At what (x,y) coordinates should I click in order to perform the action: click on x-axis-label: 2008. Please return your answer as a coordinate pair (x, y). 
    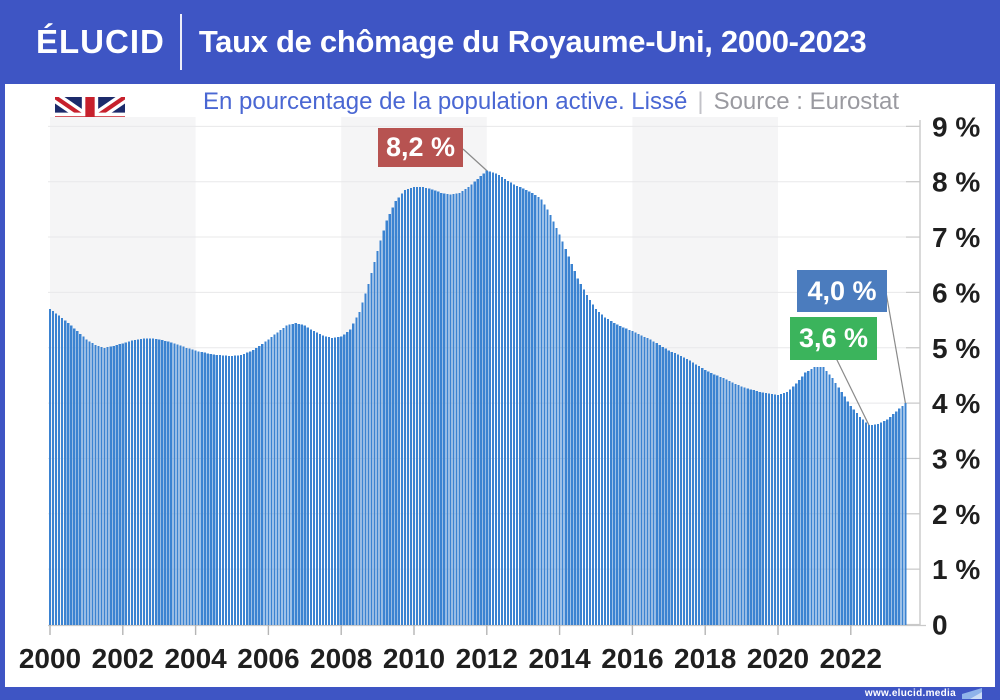
    Looking at the image, I should click on (341, 658).